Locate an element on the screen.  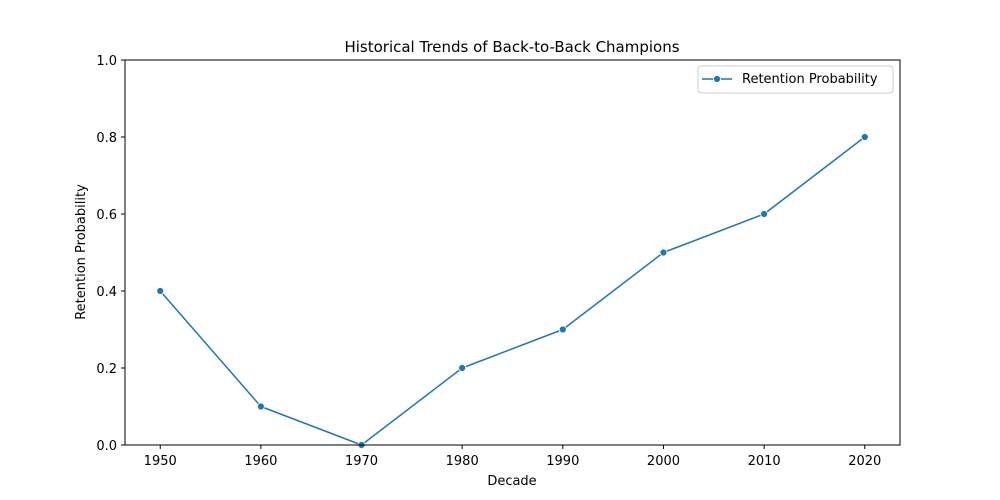
x-tick-label: 1950 is located at coordinates (160, 461).